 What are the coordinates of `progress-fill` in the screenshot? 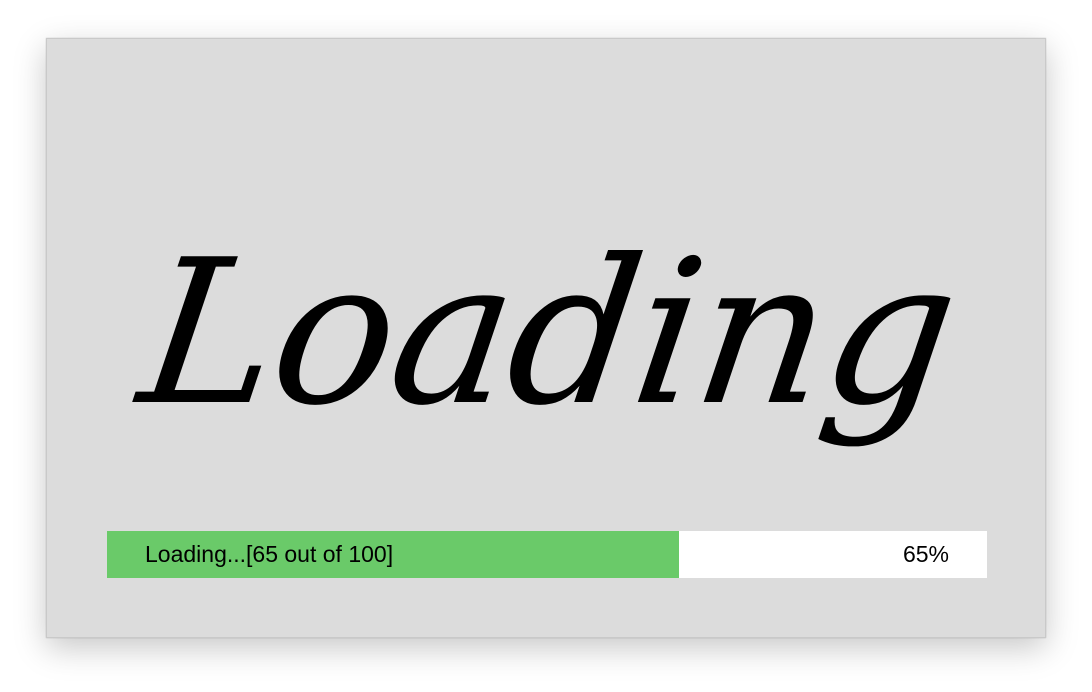 It's located at (393, 554).